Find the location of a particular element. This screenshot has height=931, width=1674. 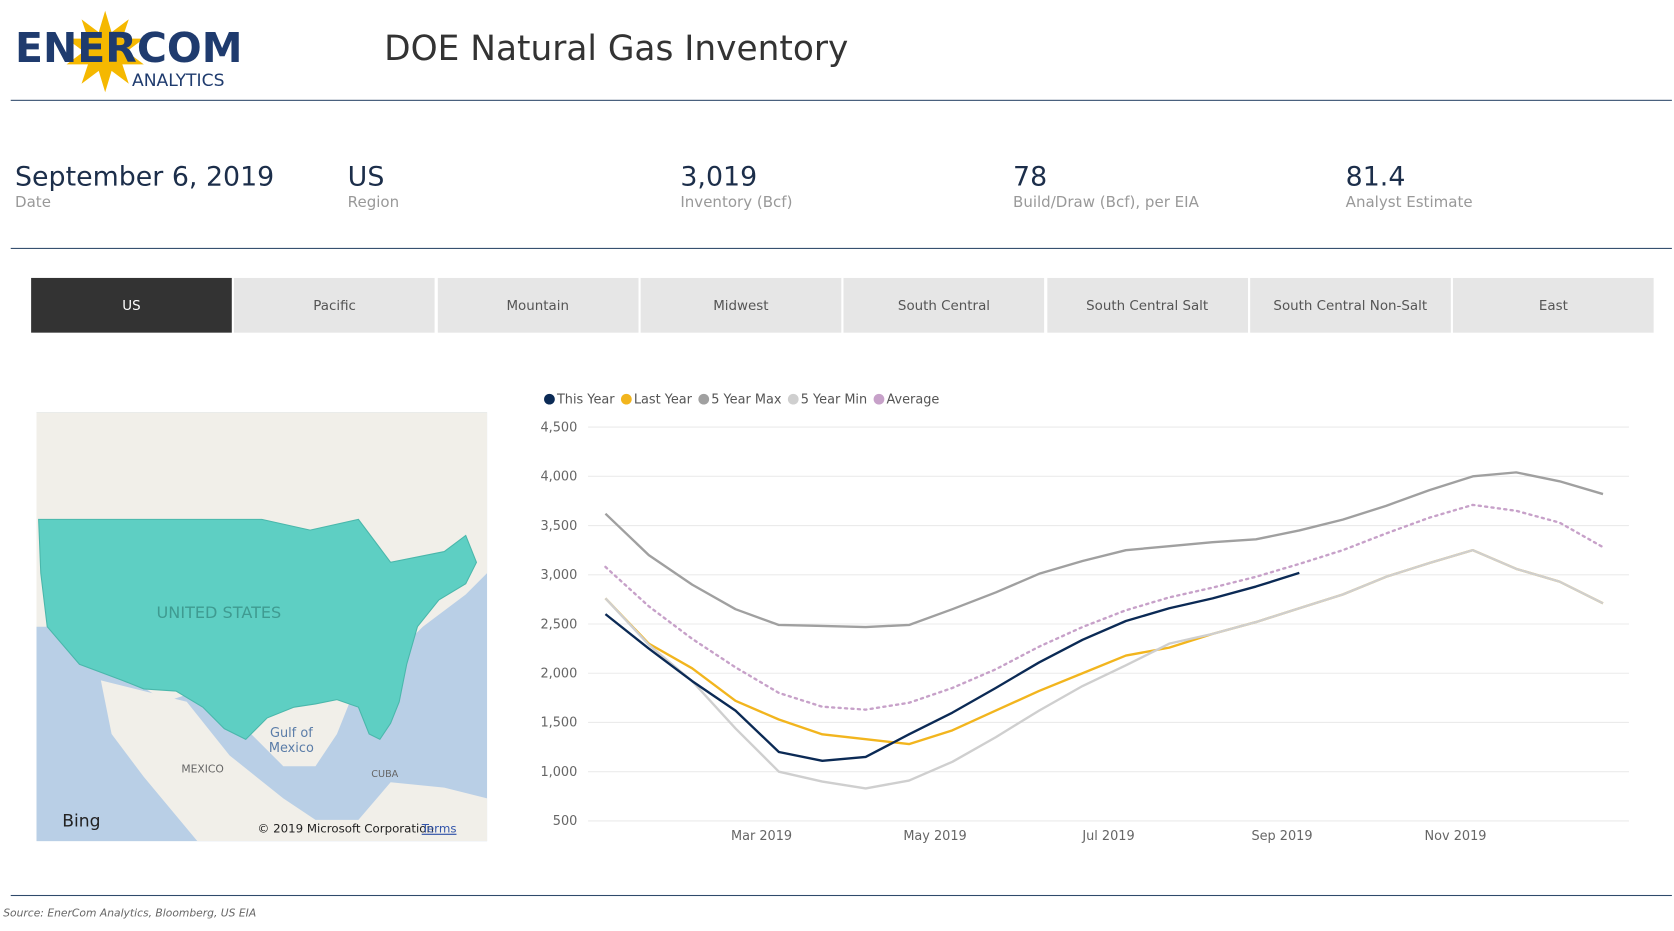

kpi-card: US Region is located at coordinates (373, 186).